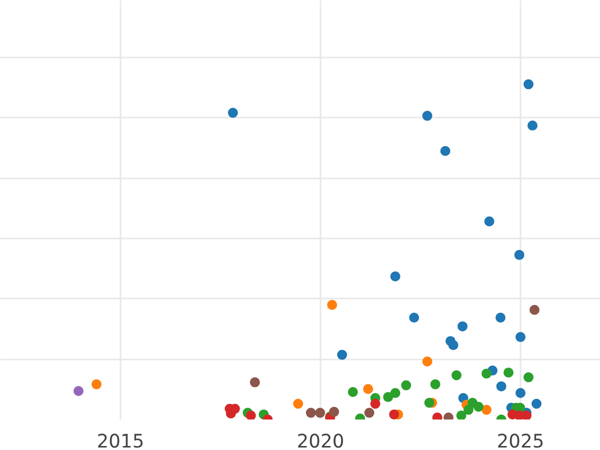 The height and width of the screenshot is (450, 600). I want to click on x-tick-label: 2020, so click(320, 441).